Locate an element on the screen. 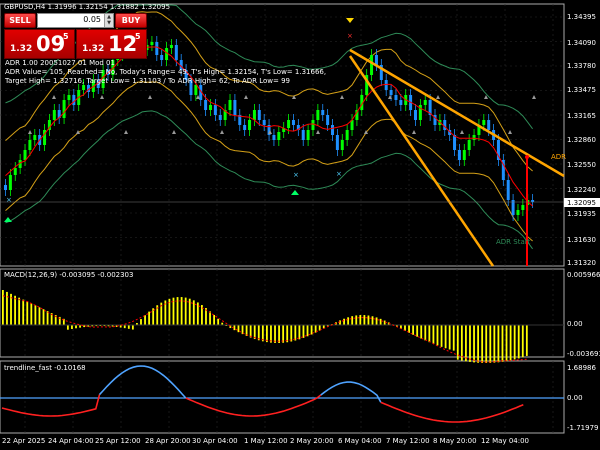  macd-tick: 0.005966 is located at coordinates (583, 275).